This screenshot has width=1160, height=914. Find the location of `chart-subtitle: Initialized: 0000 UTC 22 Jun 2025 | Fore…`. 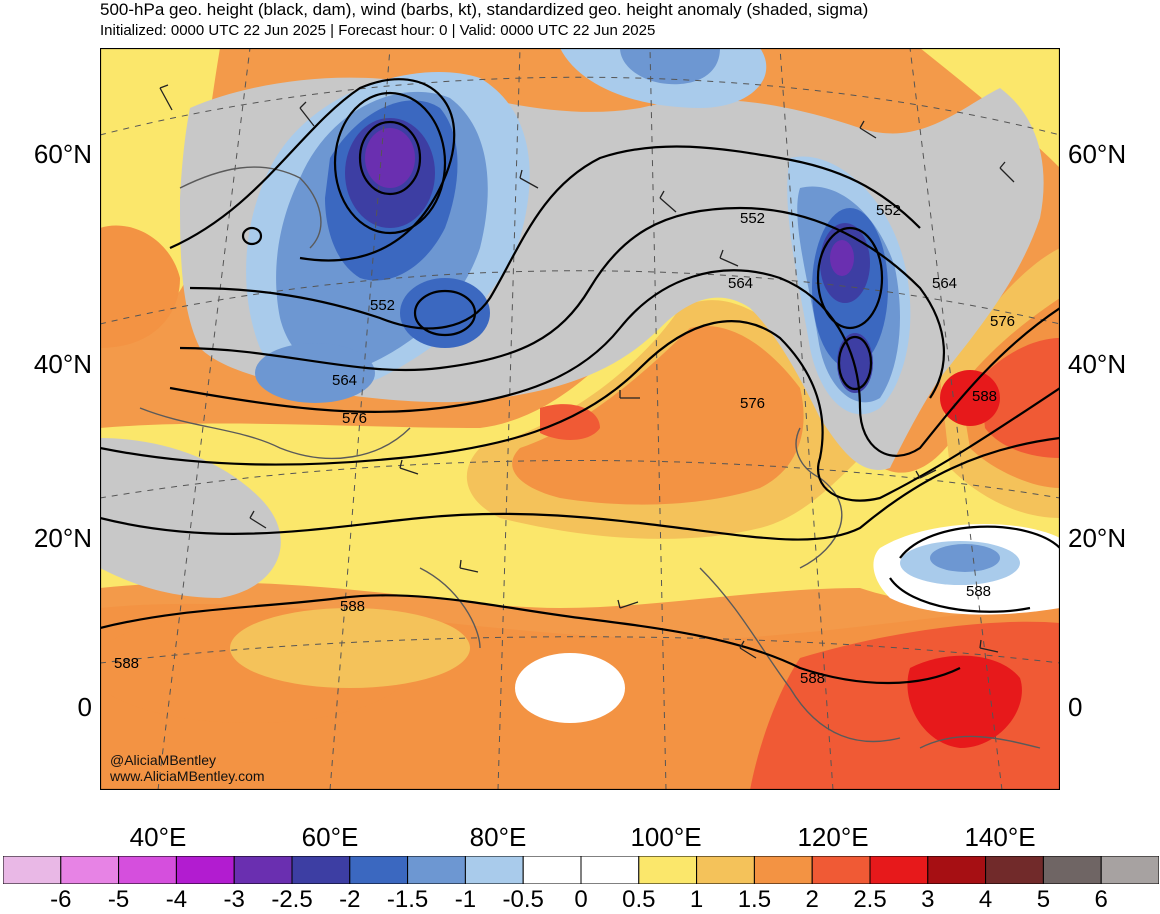

chart-subtitle: Initialized: 0000 UTC 22 Jun 2025 | Fore… is located at coordinates (378, 30).